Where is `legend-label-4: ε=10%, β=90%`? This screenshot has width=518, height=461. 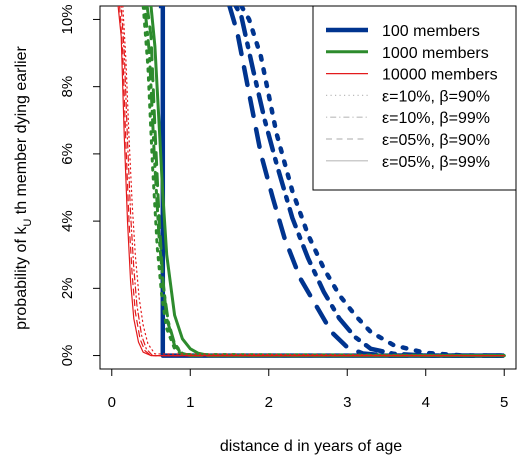 legend-label-4: ε=10%, β=90% is located at coordinates (436, 96).